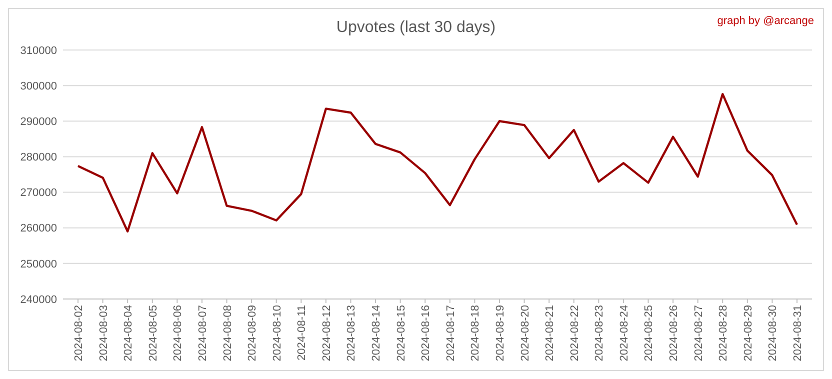  What do you see at coordinates (38, 158) in the screenshot?
I see `y-tick-label: 280000` at bounding box center [38, 158].